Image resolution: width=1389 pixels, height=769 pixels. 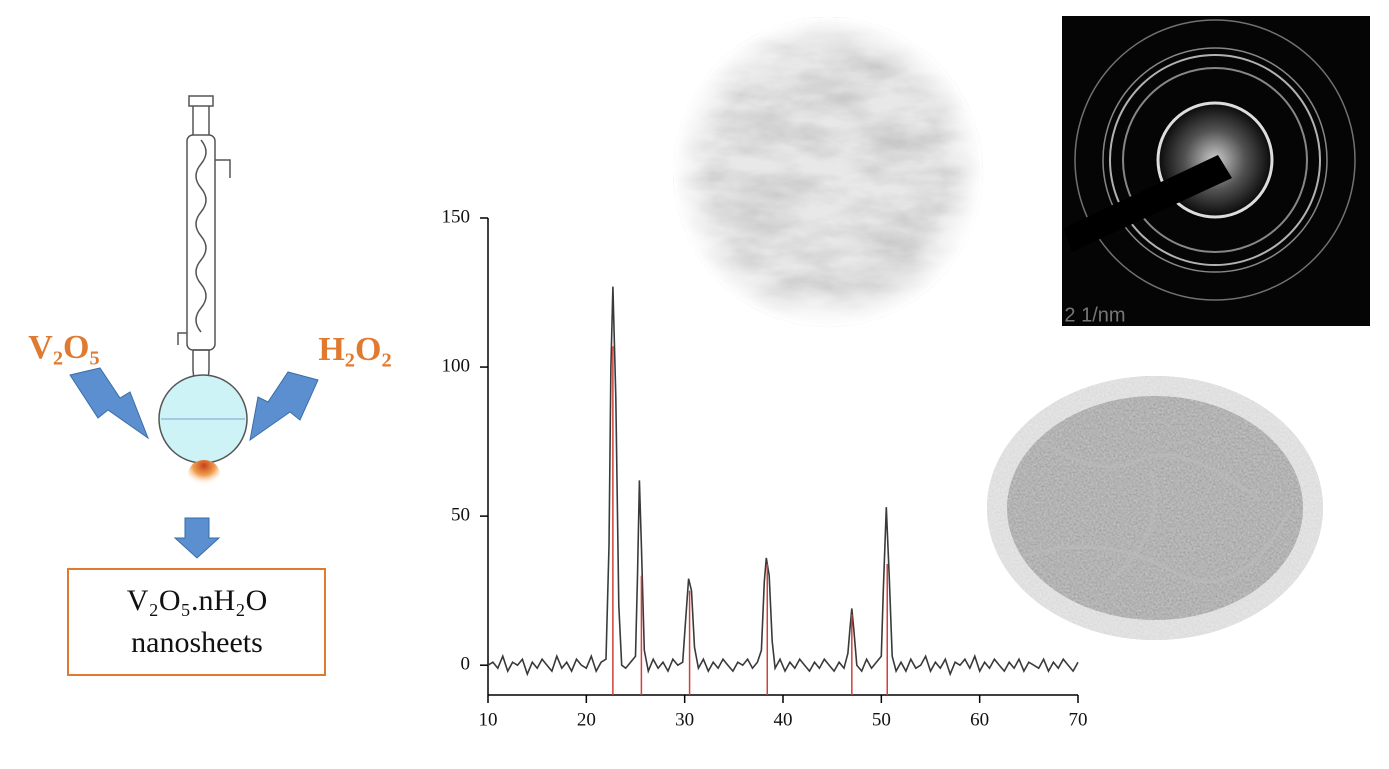 I want to click on product-box, so click(x=196, y=622).